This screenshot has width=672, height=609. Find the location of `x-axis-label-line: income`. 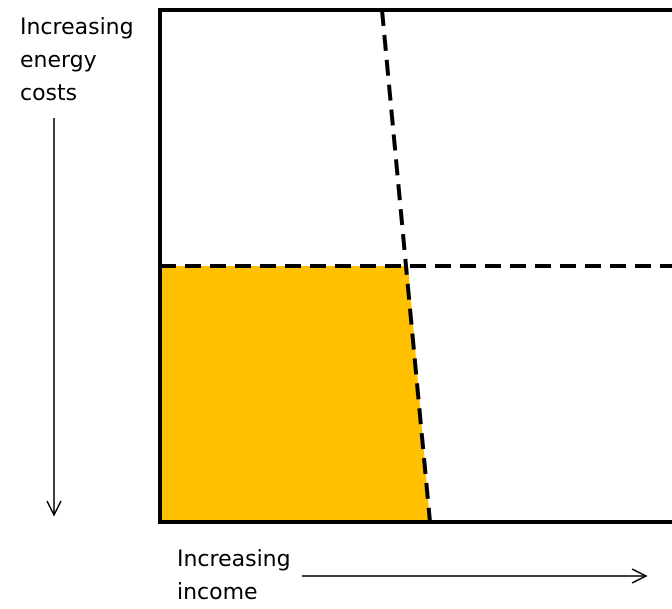

x-axis-label-line: income is located at coordinates (217, 592).